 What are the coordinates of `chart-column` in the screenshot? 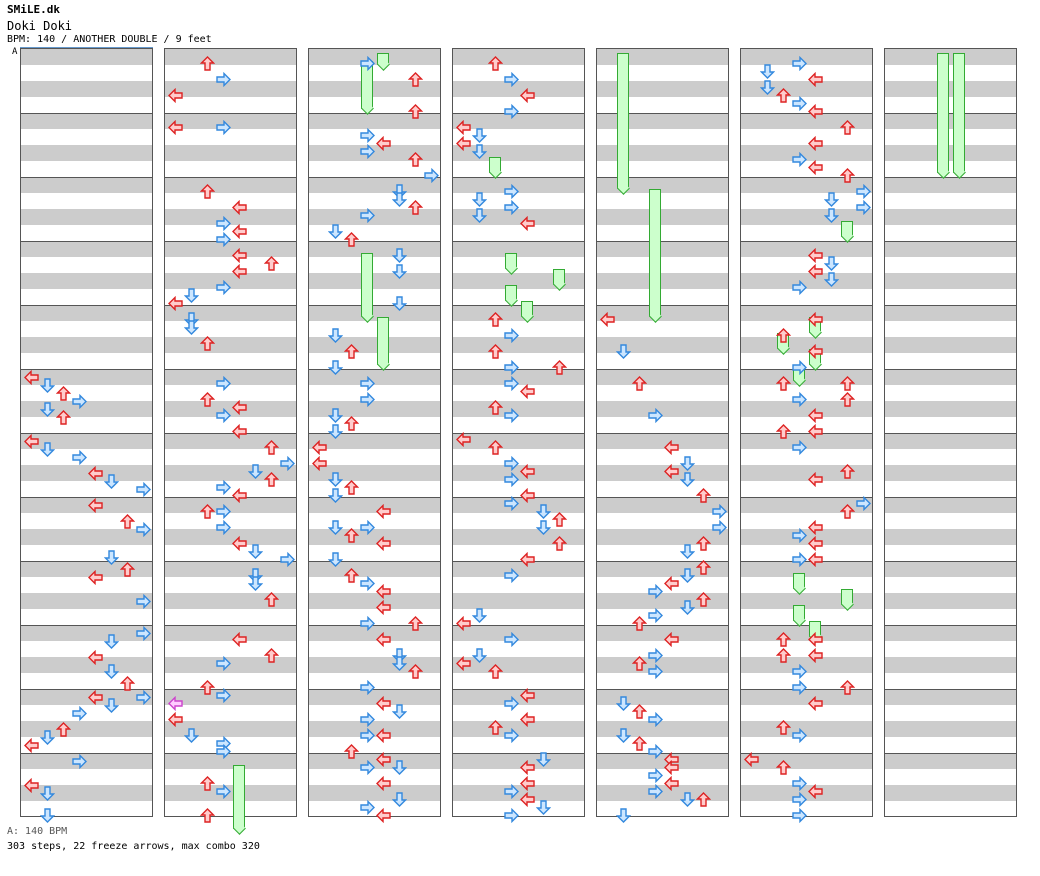 It's located at (374, 435).